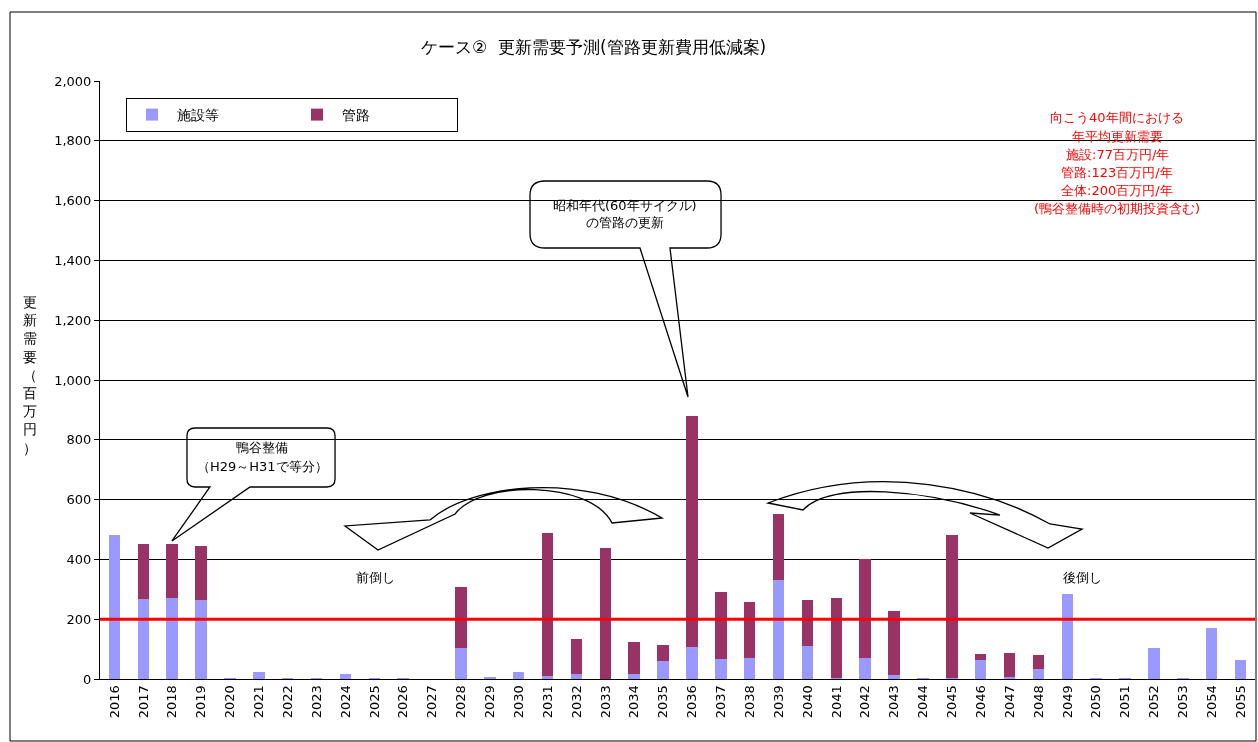 The height and width of the screenshot is (742, 1258). I want to click on x-tick-label: 2052, so click(1154, 702).